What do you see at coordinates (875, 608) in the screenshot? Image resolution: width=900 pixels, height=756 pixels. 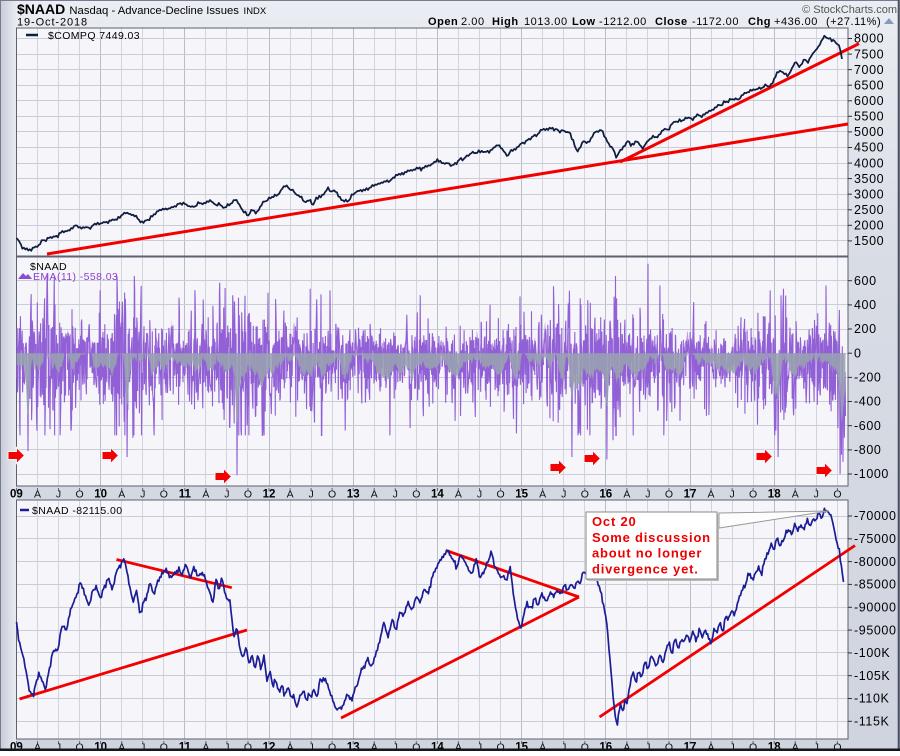 I see `svg-text: -90000` at bounding box center [875, 608].